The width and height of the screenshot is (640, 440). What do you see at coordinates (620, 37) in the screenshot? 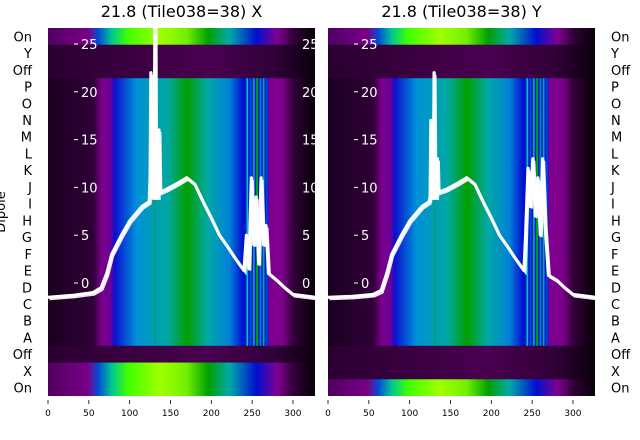
I see `row-label: On` at bounding box center [620, 37].